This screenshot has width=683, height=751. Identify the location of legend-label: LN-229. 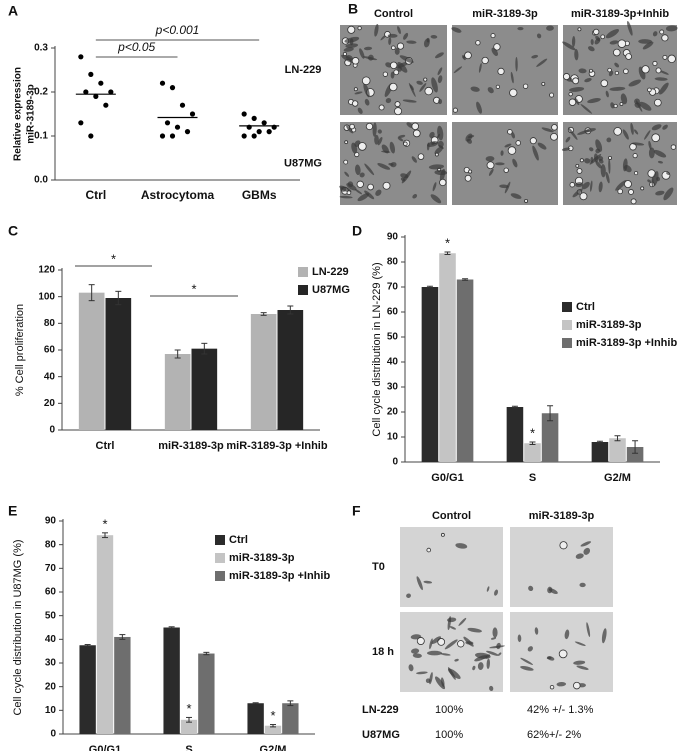
(330, 272).